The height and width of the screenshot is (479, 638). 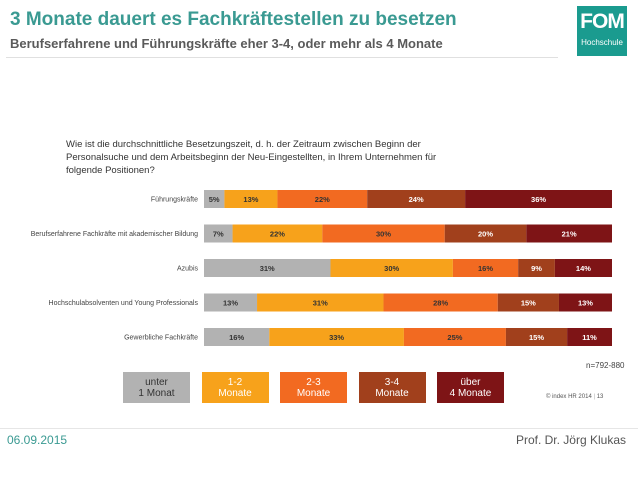 What do you see at coordinates (174, 200) in the screenshot?
I see `category-label: Führungskräfte` at bounding box center [174, 200].